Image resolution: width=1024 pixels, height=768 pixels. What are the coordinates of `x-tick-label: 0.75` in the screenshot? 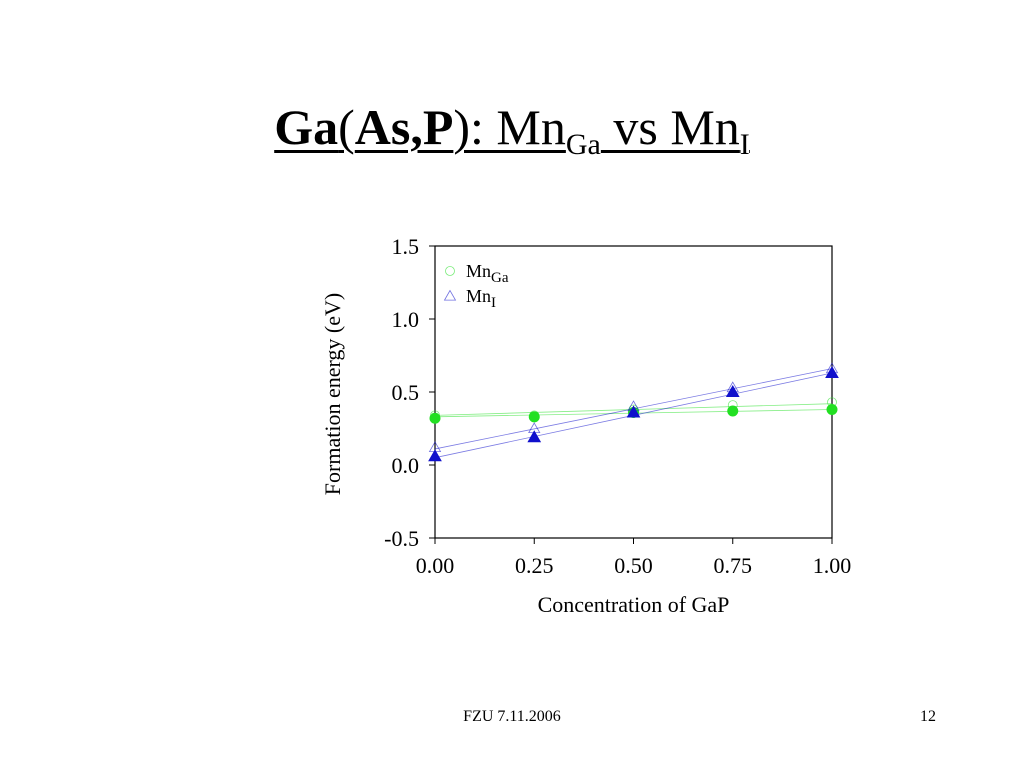 It's located at (733, 565).